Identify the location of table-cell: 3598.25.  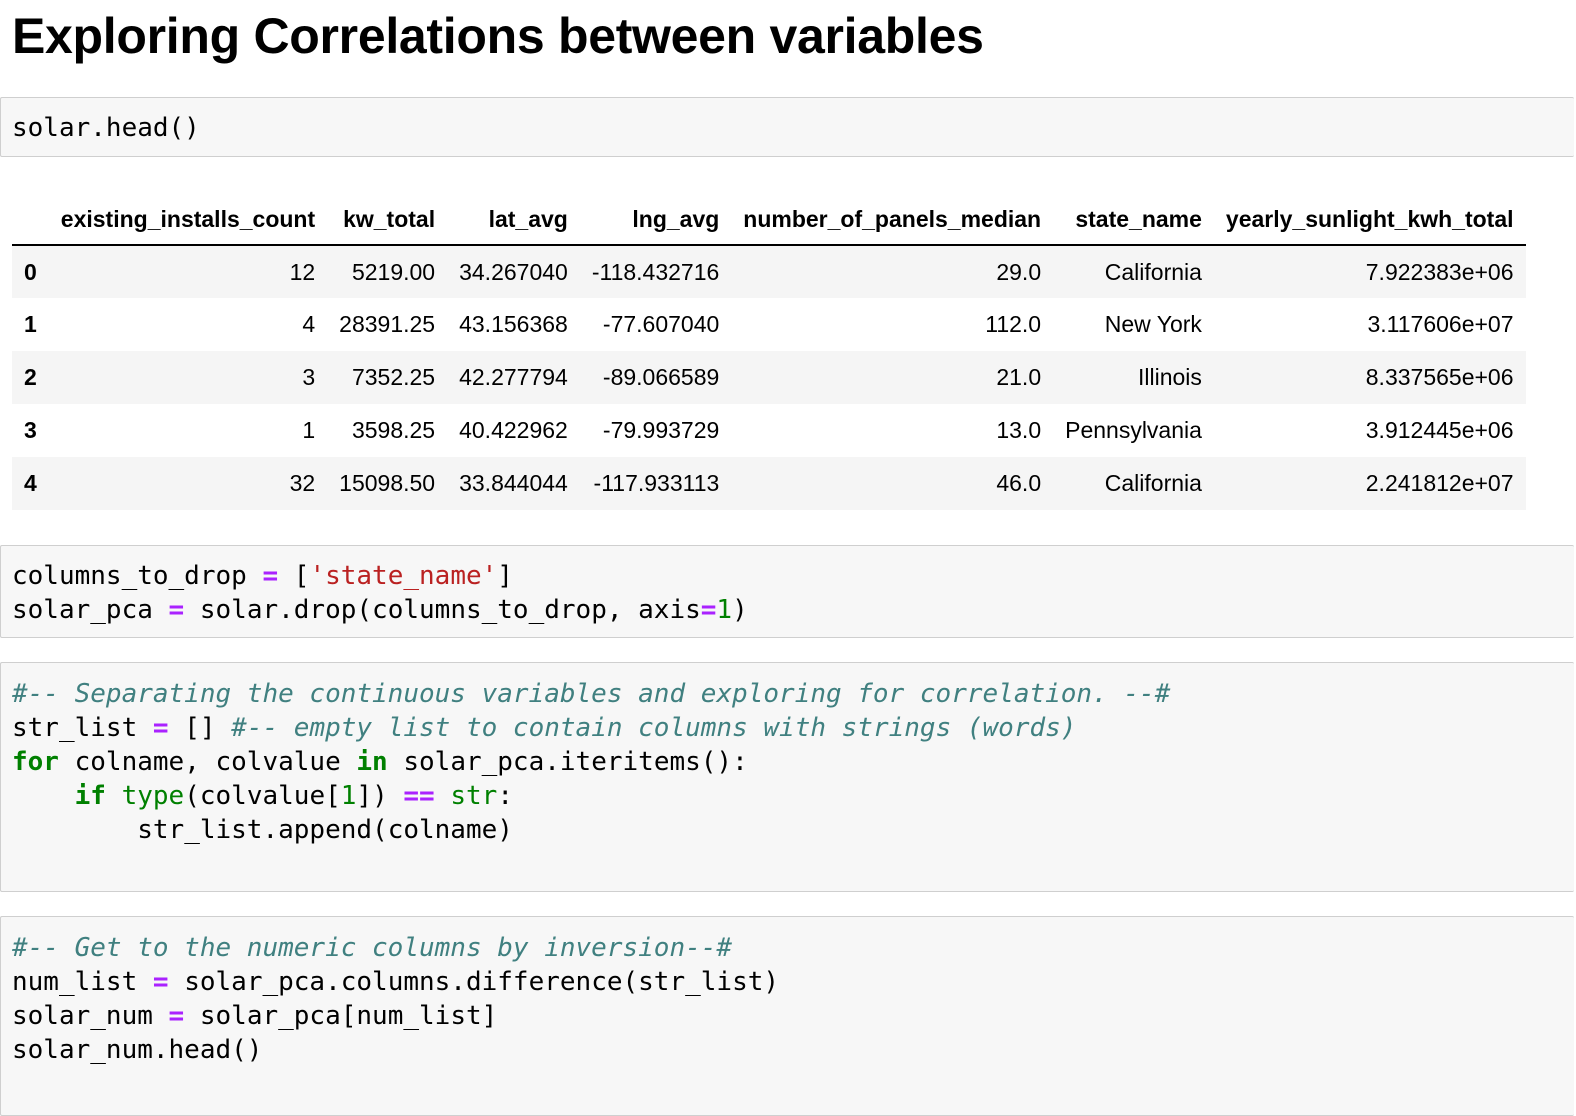
(393, 430).